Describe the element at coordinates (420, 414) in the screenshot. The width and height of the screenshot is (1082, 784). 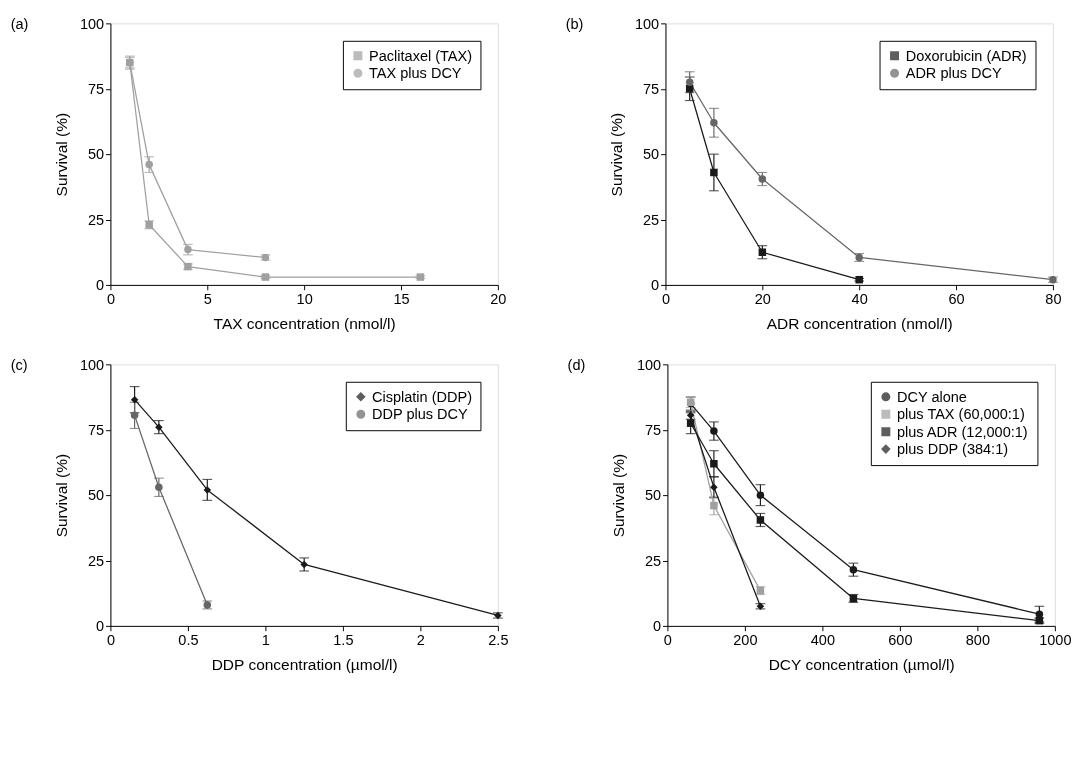
I see `legend-label: DDP plus DCY` at that location.